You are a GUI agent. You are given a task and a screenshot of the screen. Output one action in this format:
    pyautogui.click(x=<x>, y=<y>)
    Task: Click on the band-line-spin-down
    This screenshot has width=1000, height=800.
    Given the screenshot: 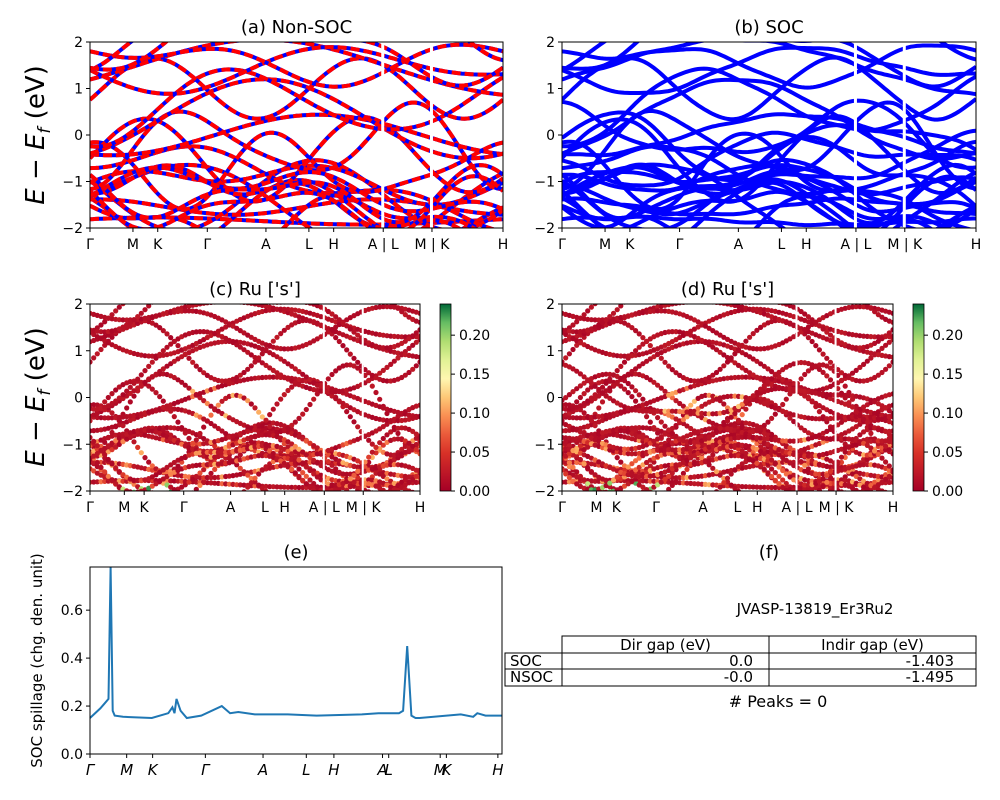 What is the action you would take?
    pyautogui.click(x=296, y=65)
    